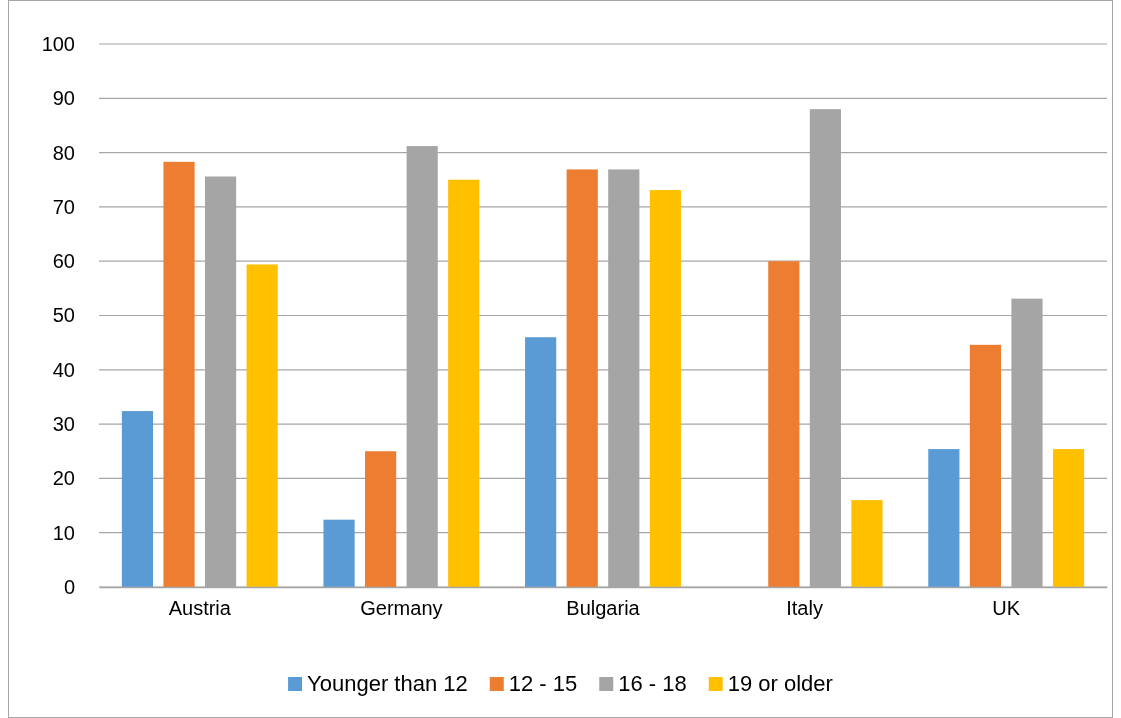  What do you see at coordinates (63, 424) in the screenshot?
I see `y-tick-label: 30` at bounding box center [63, 424].